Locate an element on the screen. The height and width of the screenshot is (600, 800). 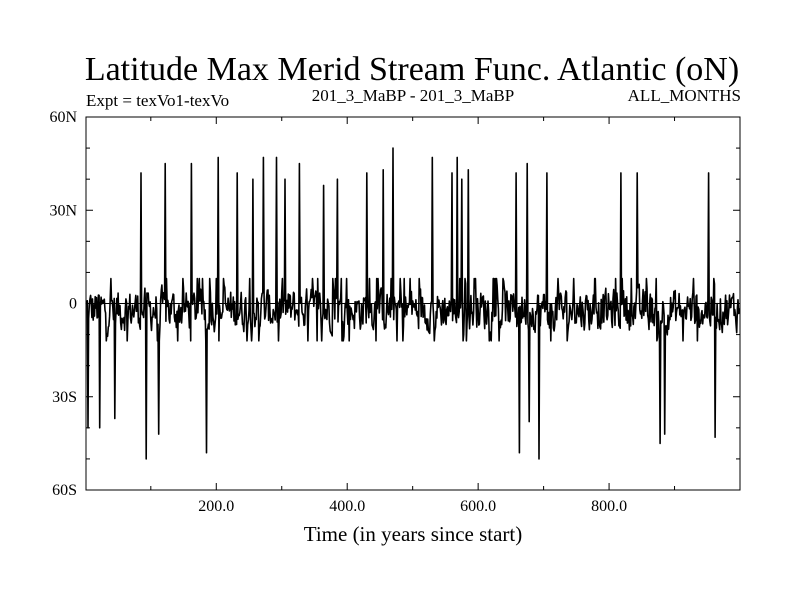
months-label: ALL_MONTHS is located at coordinates (684, 95).